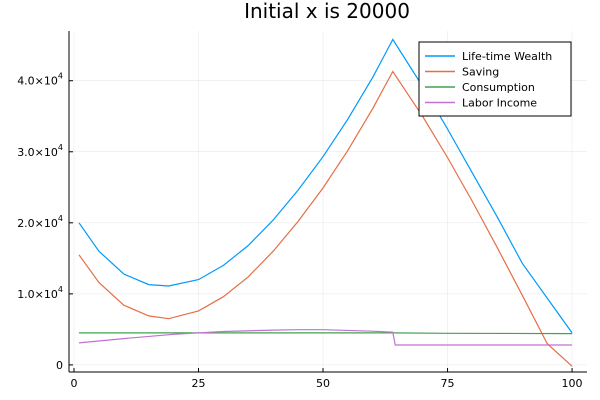 This screenshot has width=600, height=400. Describe the element at coordinates (40, 222) in the screenshot. I see `y-tick-label: 2.0×10⁴` at that location.